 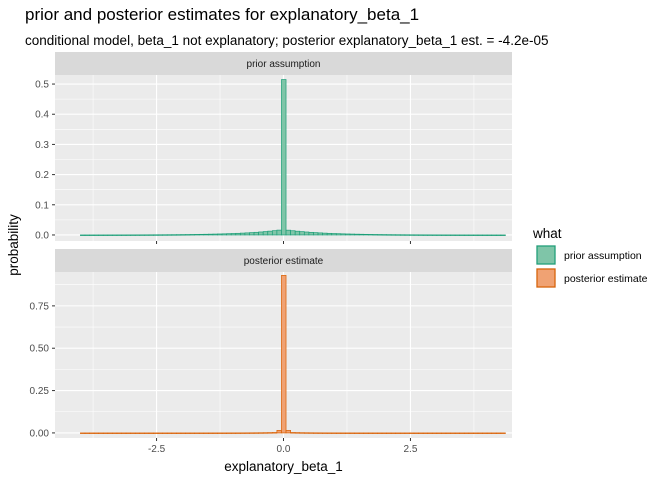 I want to click on facet-strip-prior, so click(x=283, y=63).